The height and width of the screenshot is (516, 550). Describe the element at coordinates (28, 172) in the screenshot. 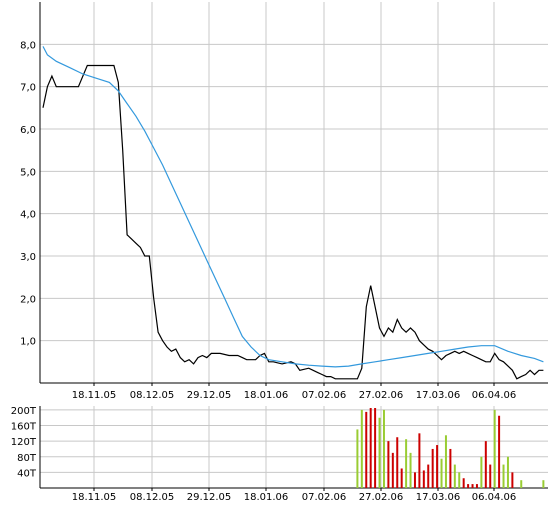

I see `price-y-tick-label: 5,0` at that location.